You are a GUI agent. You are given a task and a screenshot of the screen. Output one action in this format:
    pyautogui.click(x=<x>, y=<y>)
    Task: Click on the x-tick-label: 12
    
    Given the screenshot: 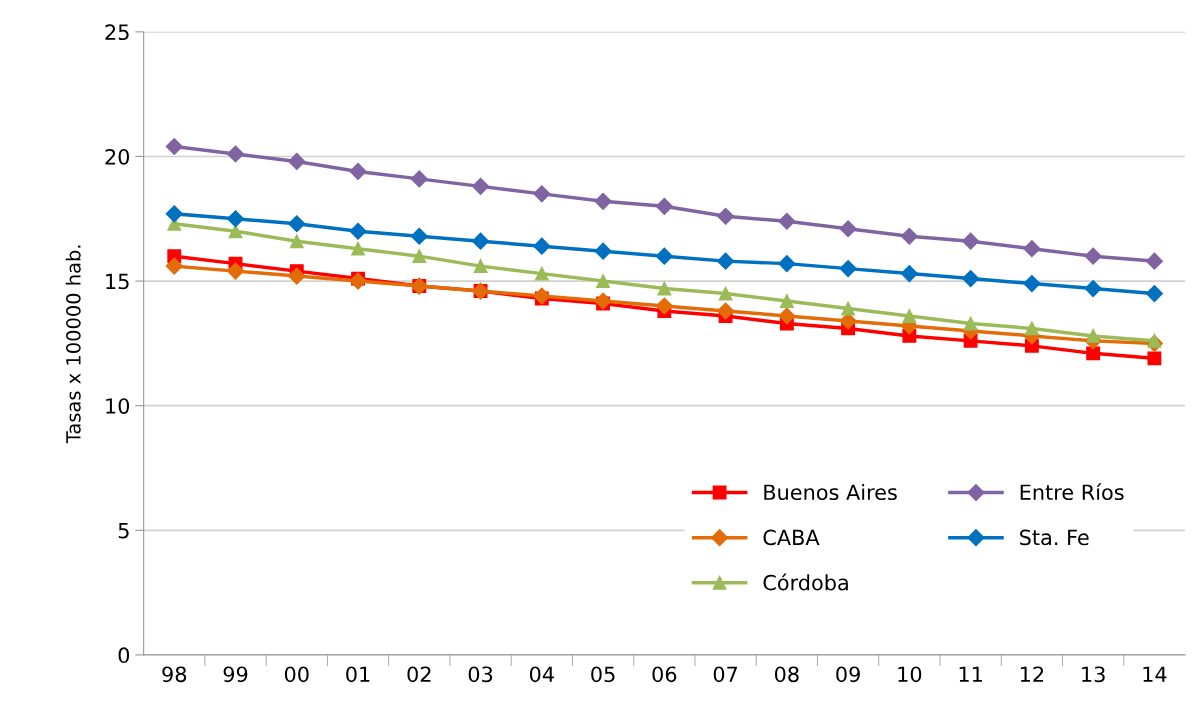 What is the action you would take?
    pyautogui.click(x=1032, y=674)
    